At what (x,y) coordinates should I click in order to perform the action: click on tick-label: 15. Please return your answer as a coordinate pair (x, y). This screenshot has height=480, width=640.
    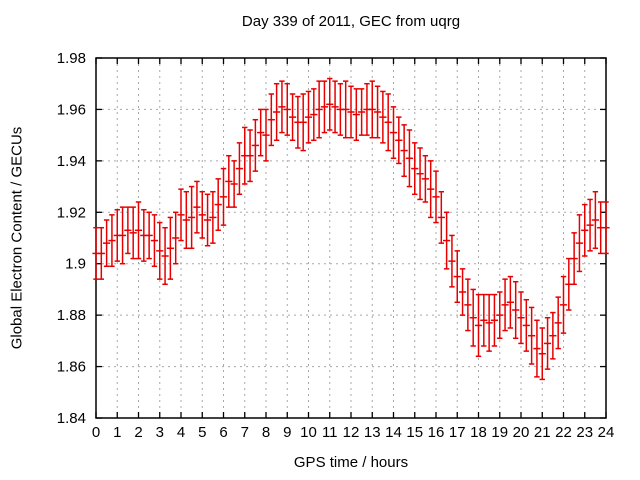
    Looking at the image, I should click on (414, 432).